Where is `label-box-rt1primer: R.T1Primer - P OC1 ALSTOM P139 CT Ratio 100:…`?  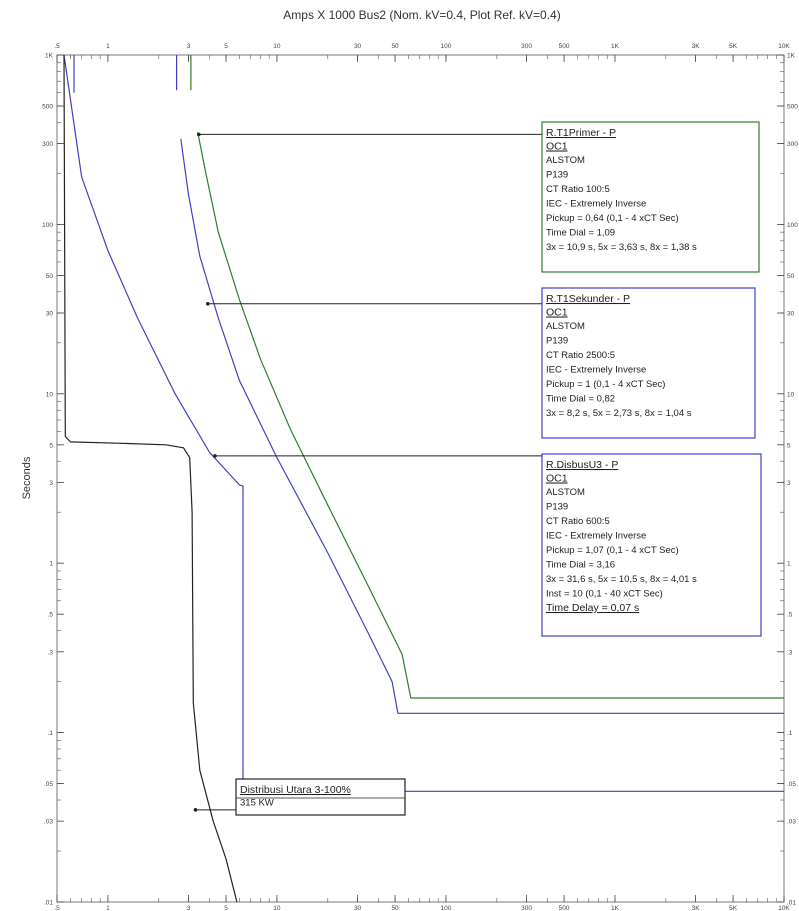 label-box-rt1primer: R.T1Primer - P OC1 ALSTOM P139 CT Ratio 100:… is located at coordinates (478, 197).